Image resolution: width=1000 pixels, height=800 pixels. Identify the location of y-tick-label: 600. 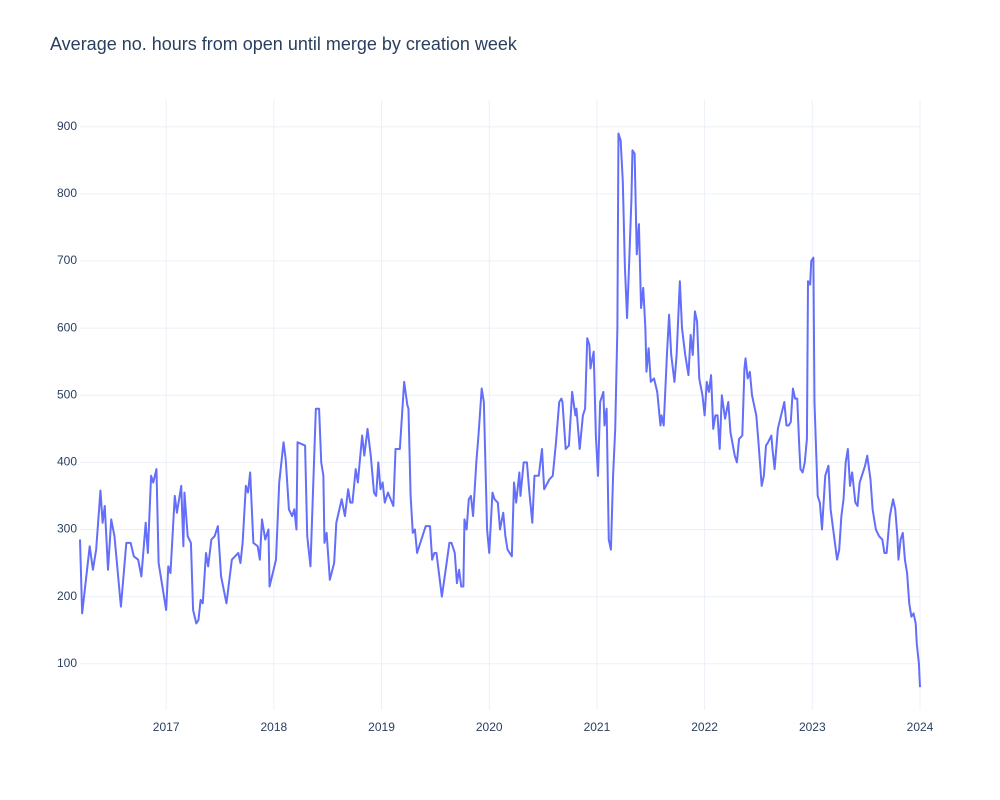
(67, 327).